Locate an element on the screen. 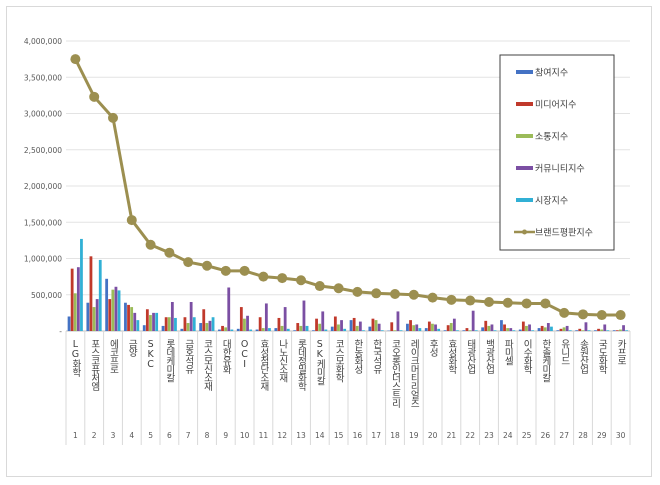 This screenshot has width=660, height=485. x-rank-label: 7 is located at coordinates (188, 435).